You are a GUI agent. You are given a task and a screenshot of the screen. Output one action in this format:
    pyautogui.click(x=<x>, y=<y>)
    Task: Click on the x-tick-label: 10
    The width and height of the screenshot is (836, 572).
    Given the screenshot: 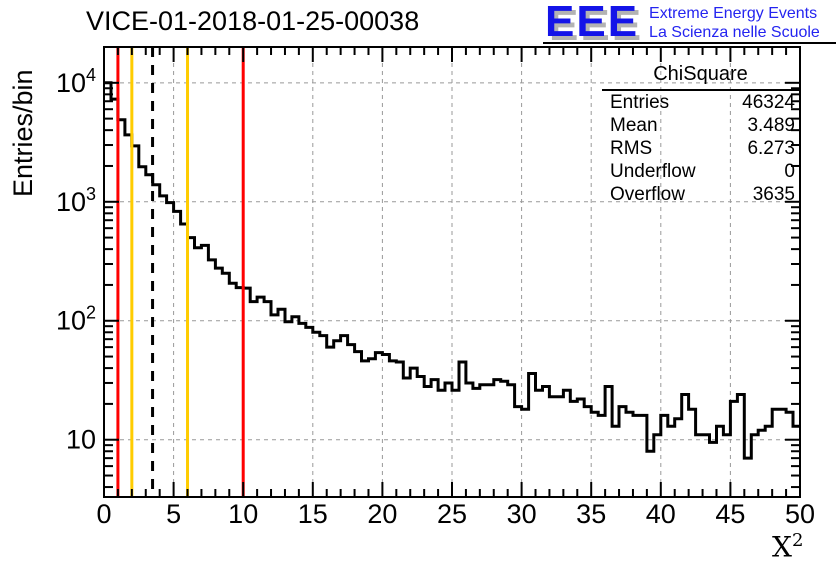 What is the action you would take?
    pyautogui.click(x=243, y=514)
    